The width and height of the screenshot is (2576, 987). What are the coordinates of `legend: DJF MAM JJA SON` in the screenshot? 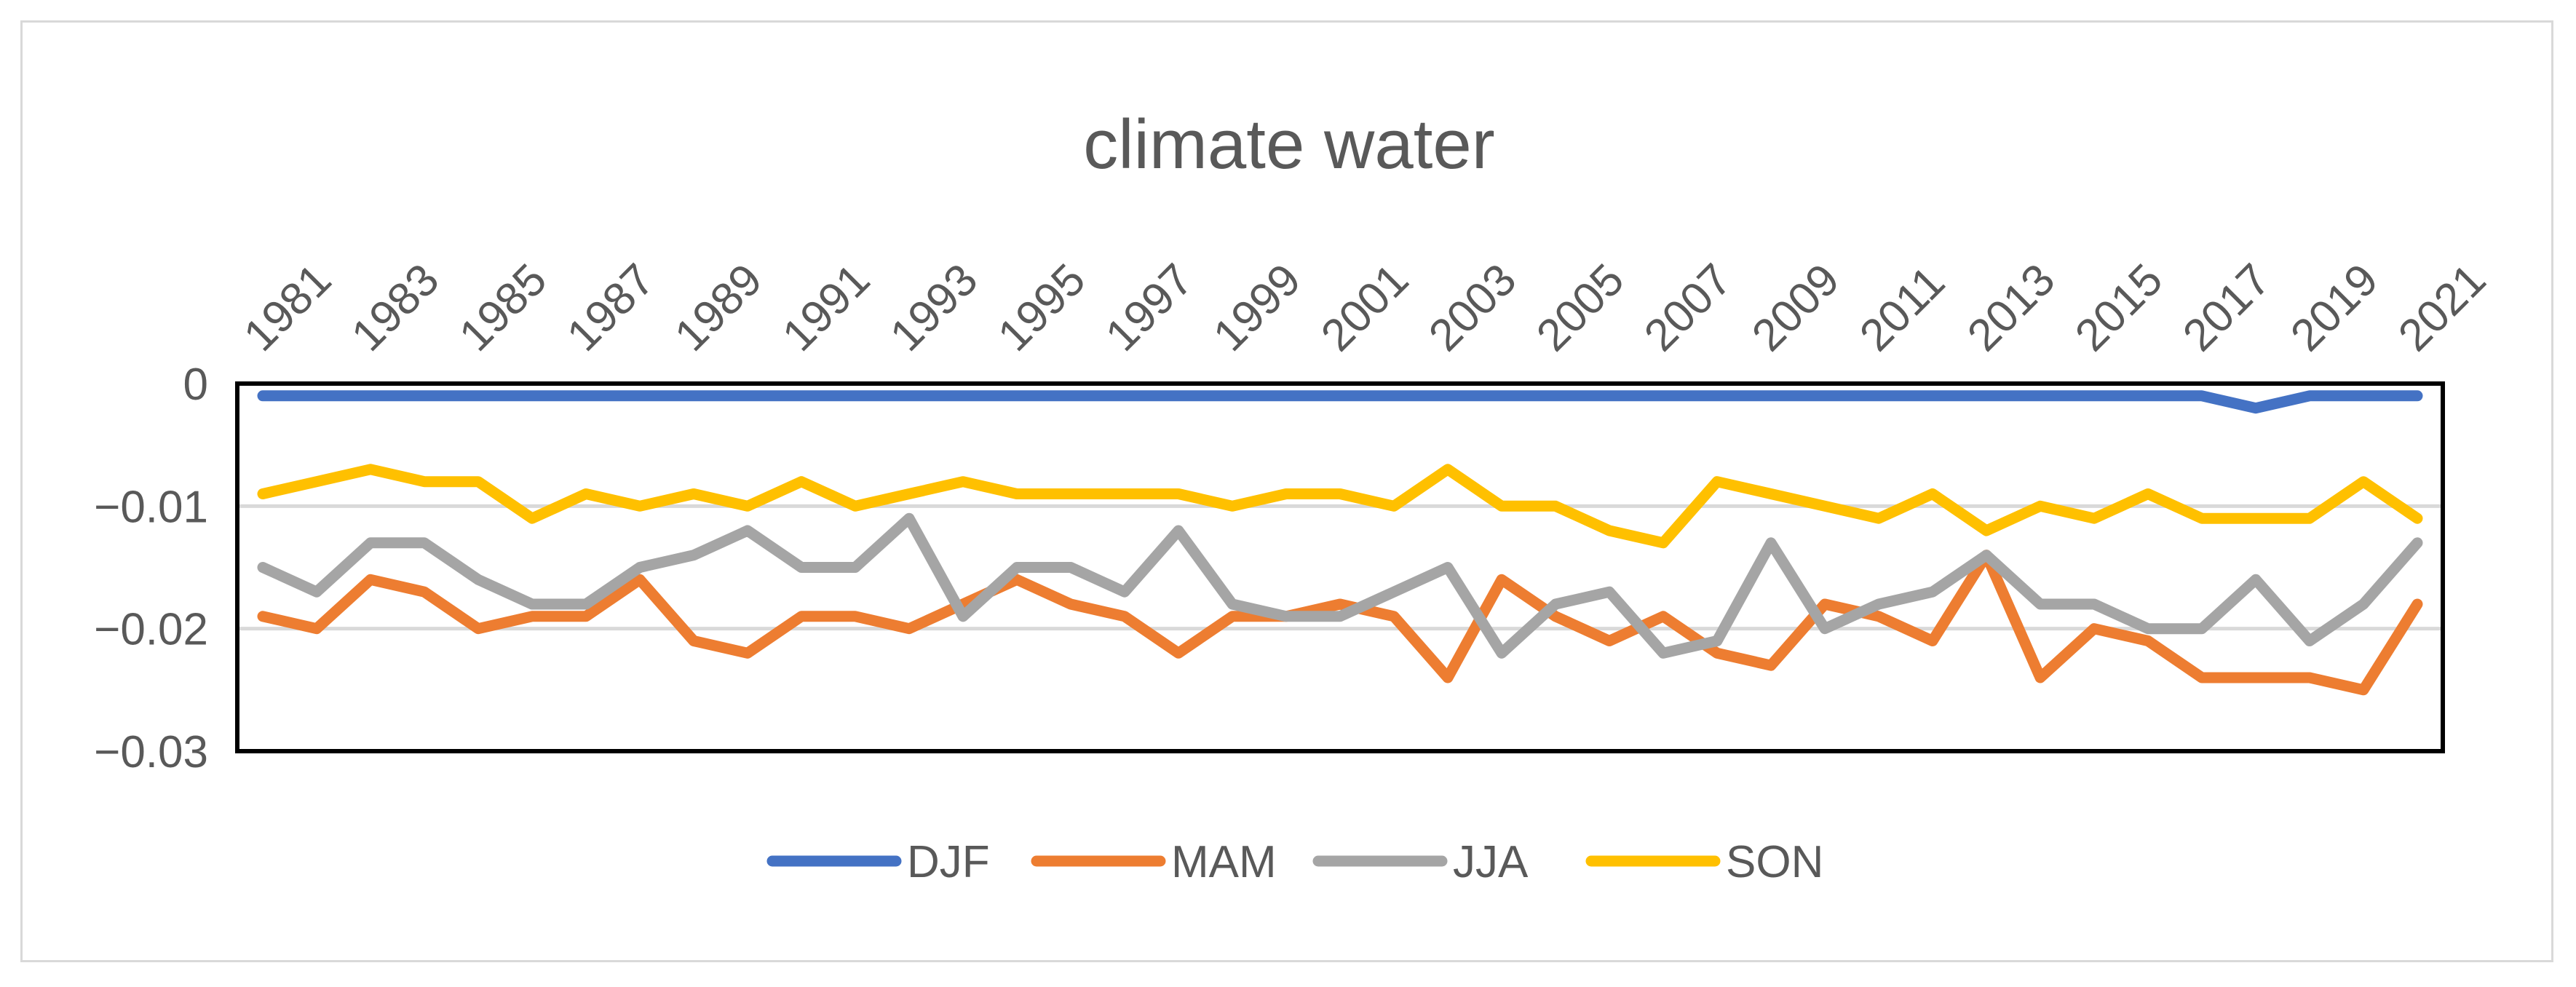 It's located at (1294, 862).